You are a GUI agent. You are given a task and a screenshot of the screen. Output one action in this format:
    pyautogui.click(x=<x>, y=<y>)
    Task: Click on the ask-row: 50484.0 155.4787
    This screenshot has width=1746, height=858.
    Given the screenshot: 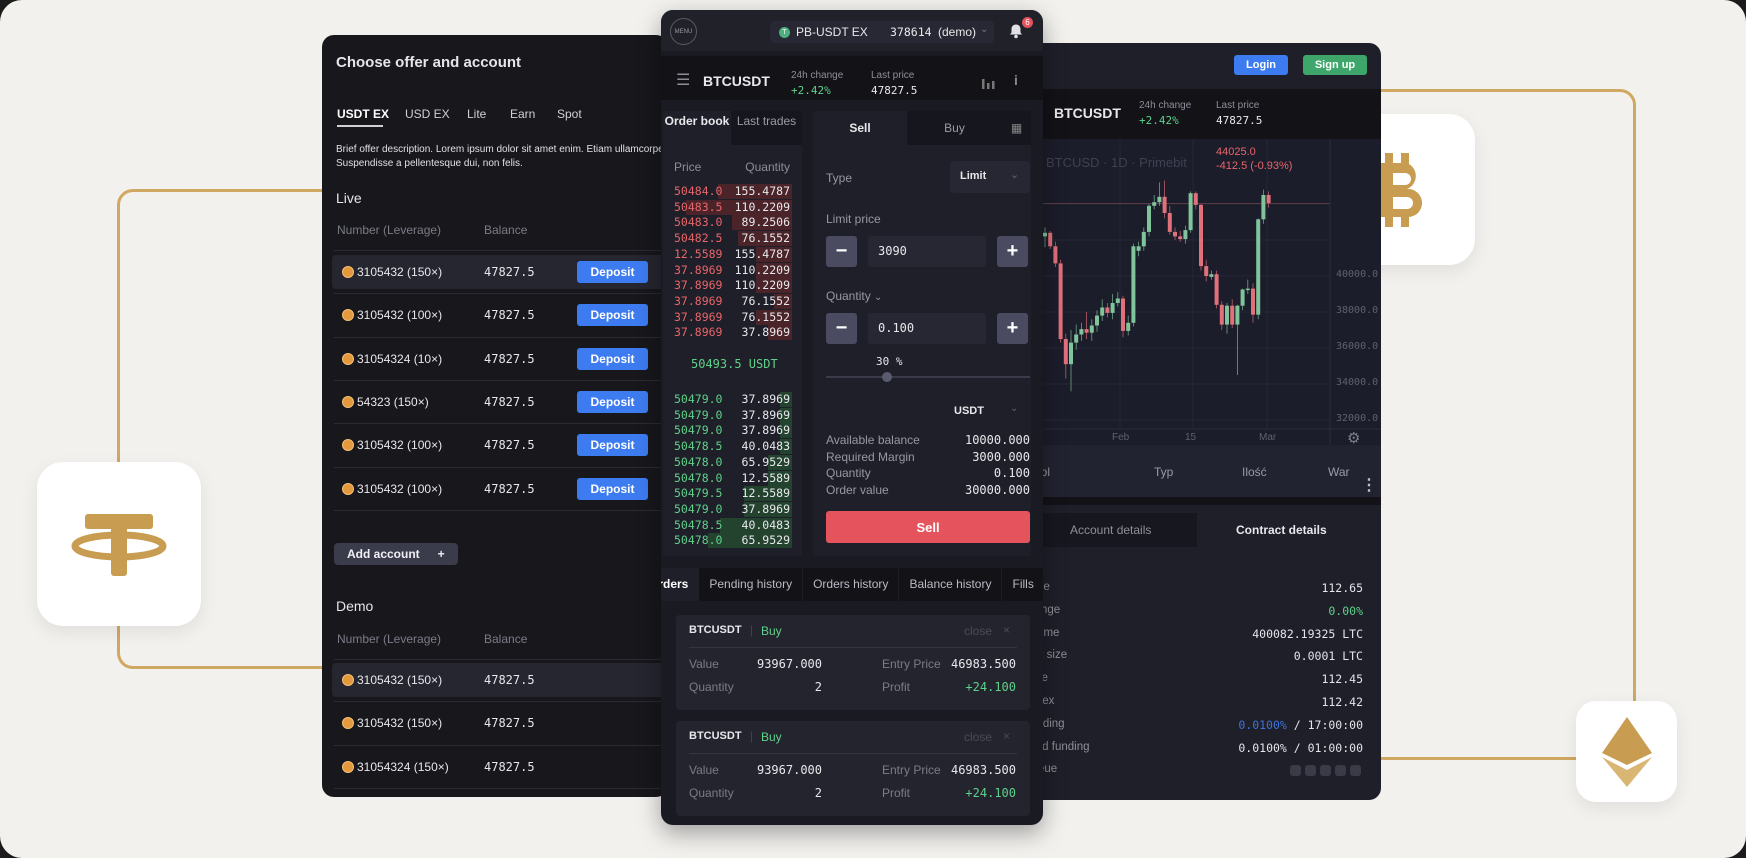 What is the action you would take?
    pyautogui.click(x=732, y=191)
    